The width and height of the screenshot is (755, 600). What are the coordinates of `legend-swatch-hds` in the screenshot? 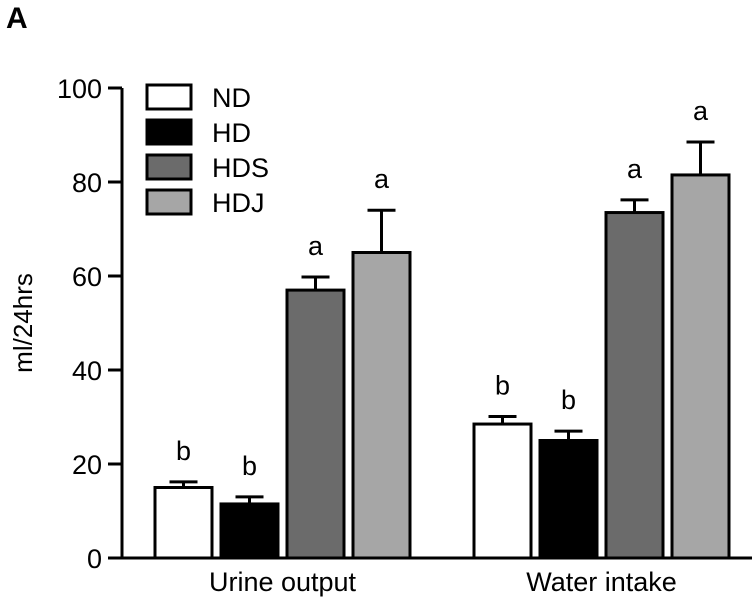 It's located at (169, 167).